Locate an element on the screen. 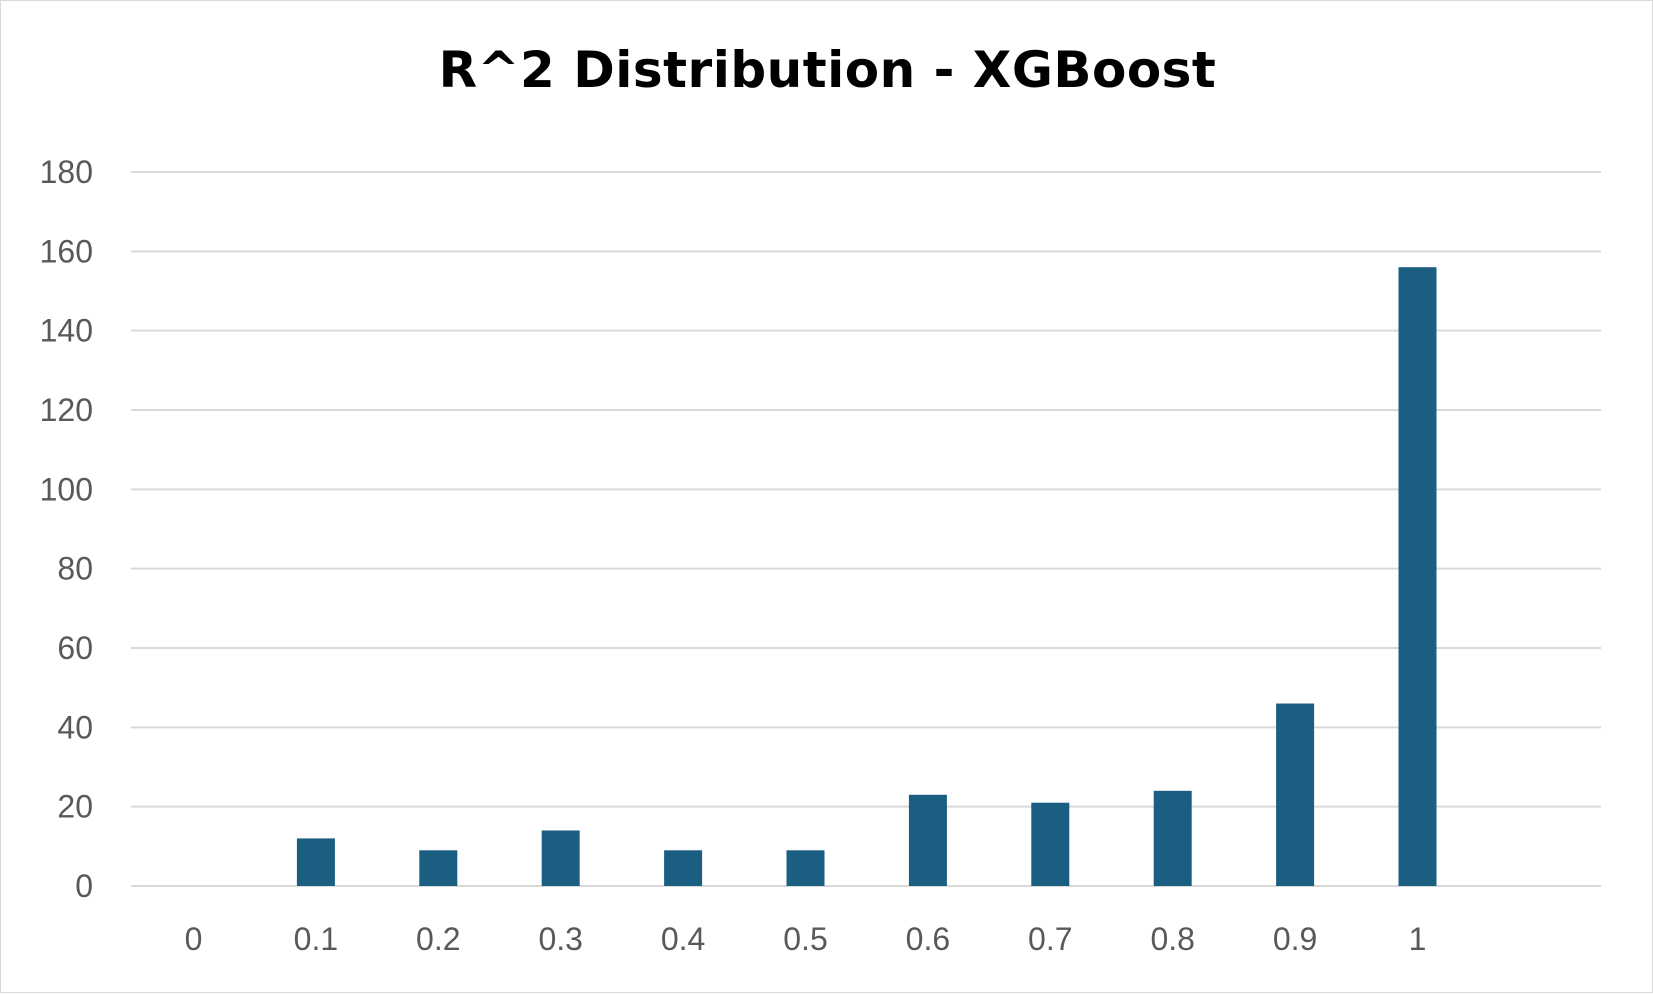 The image size is (1653, 994). x-tick-label: 0.7 is located at coordinates (1050, 939).